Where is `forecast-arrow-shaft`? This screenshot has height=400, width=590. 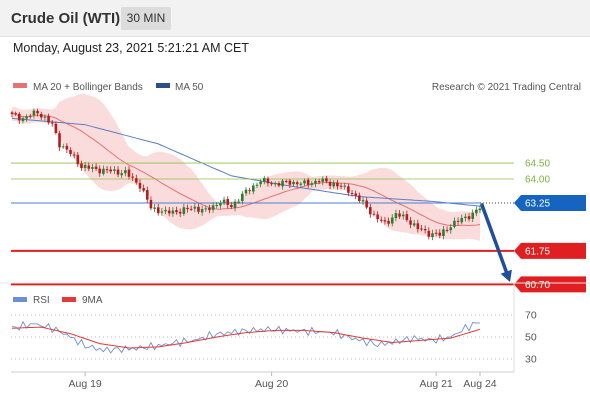 forecast-arrow-shaft is located at coordinates (495, 241).